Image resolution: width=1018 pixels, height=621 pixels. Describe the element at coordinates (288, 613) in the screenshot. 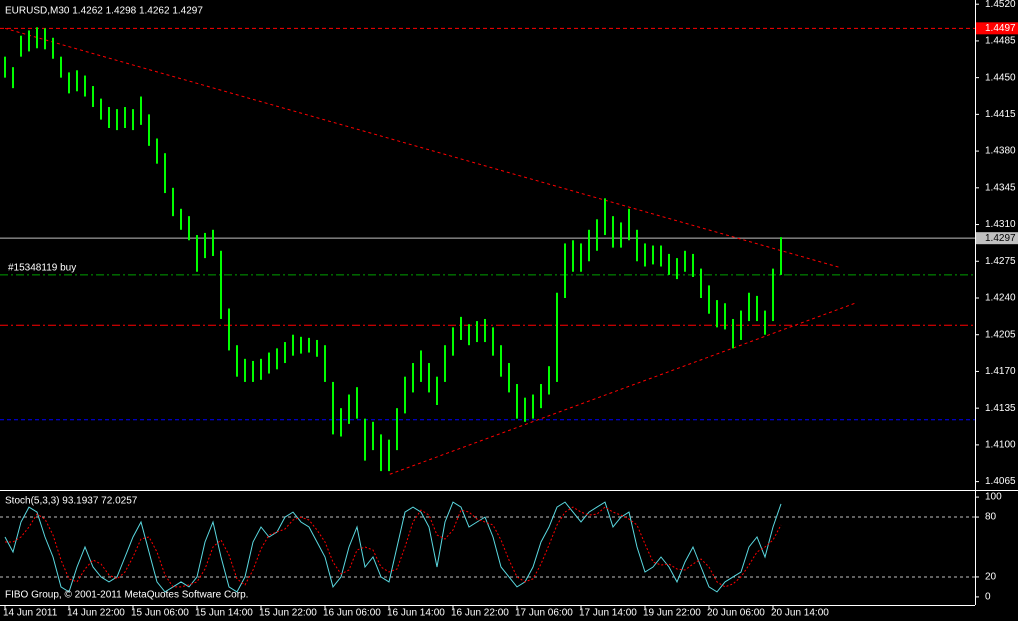

I see `x-tick-label: 15 Jun 22:00` at that location.